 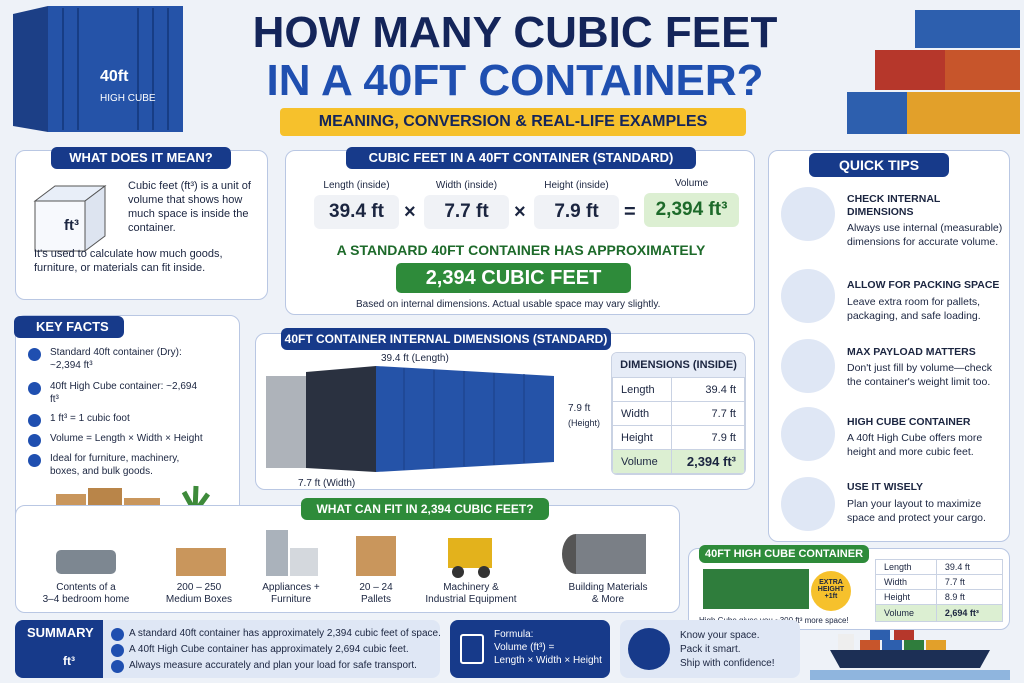 What do you see at coordinates (351, 554) in the screenshot?
I see `what-fits-icons` at bounding box center [351, 554].